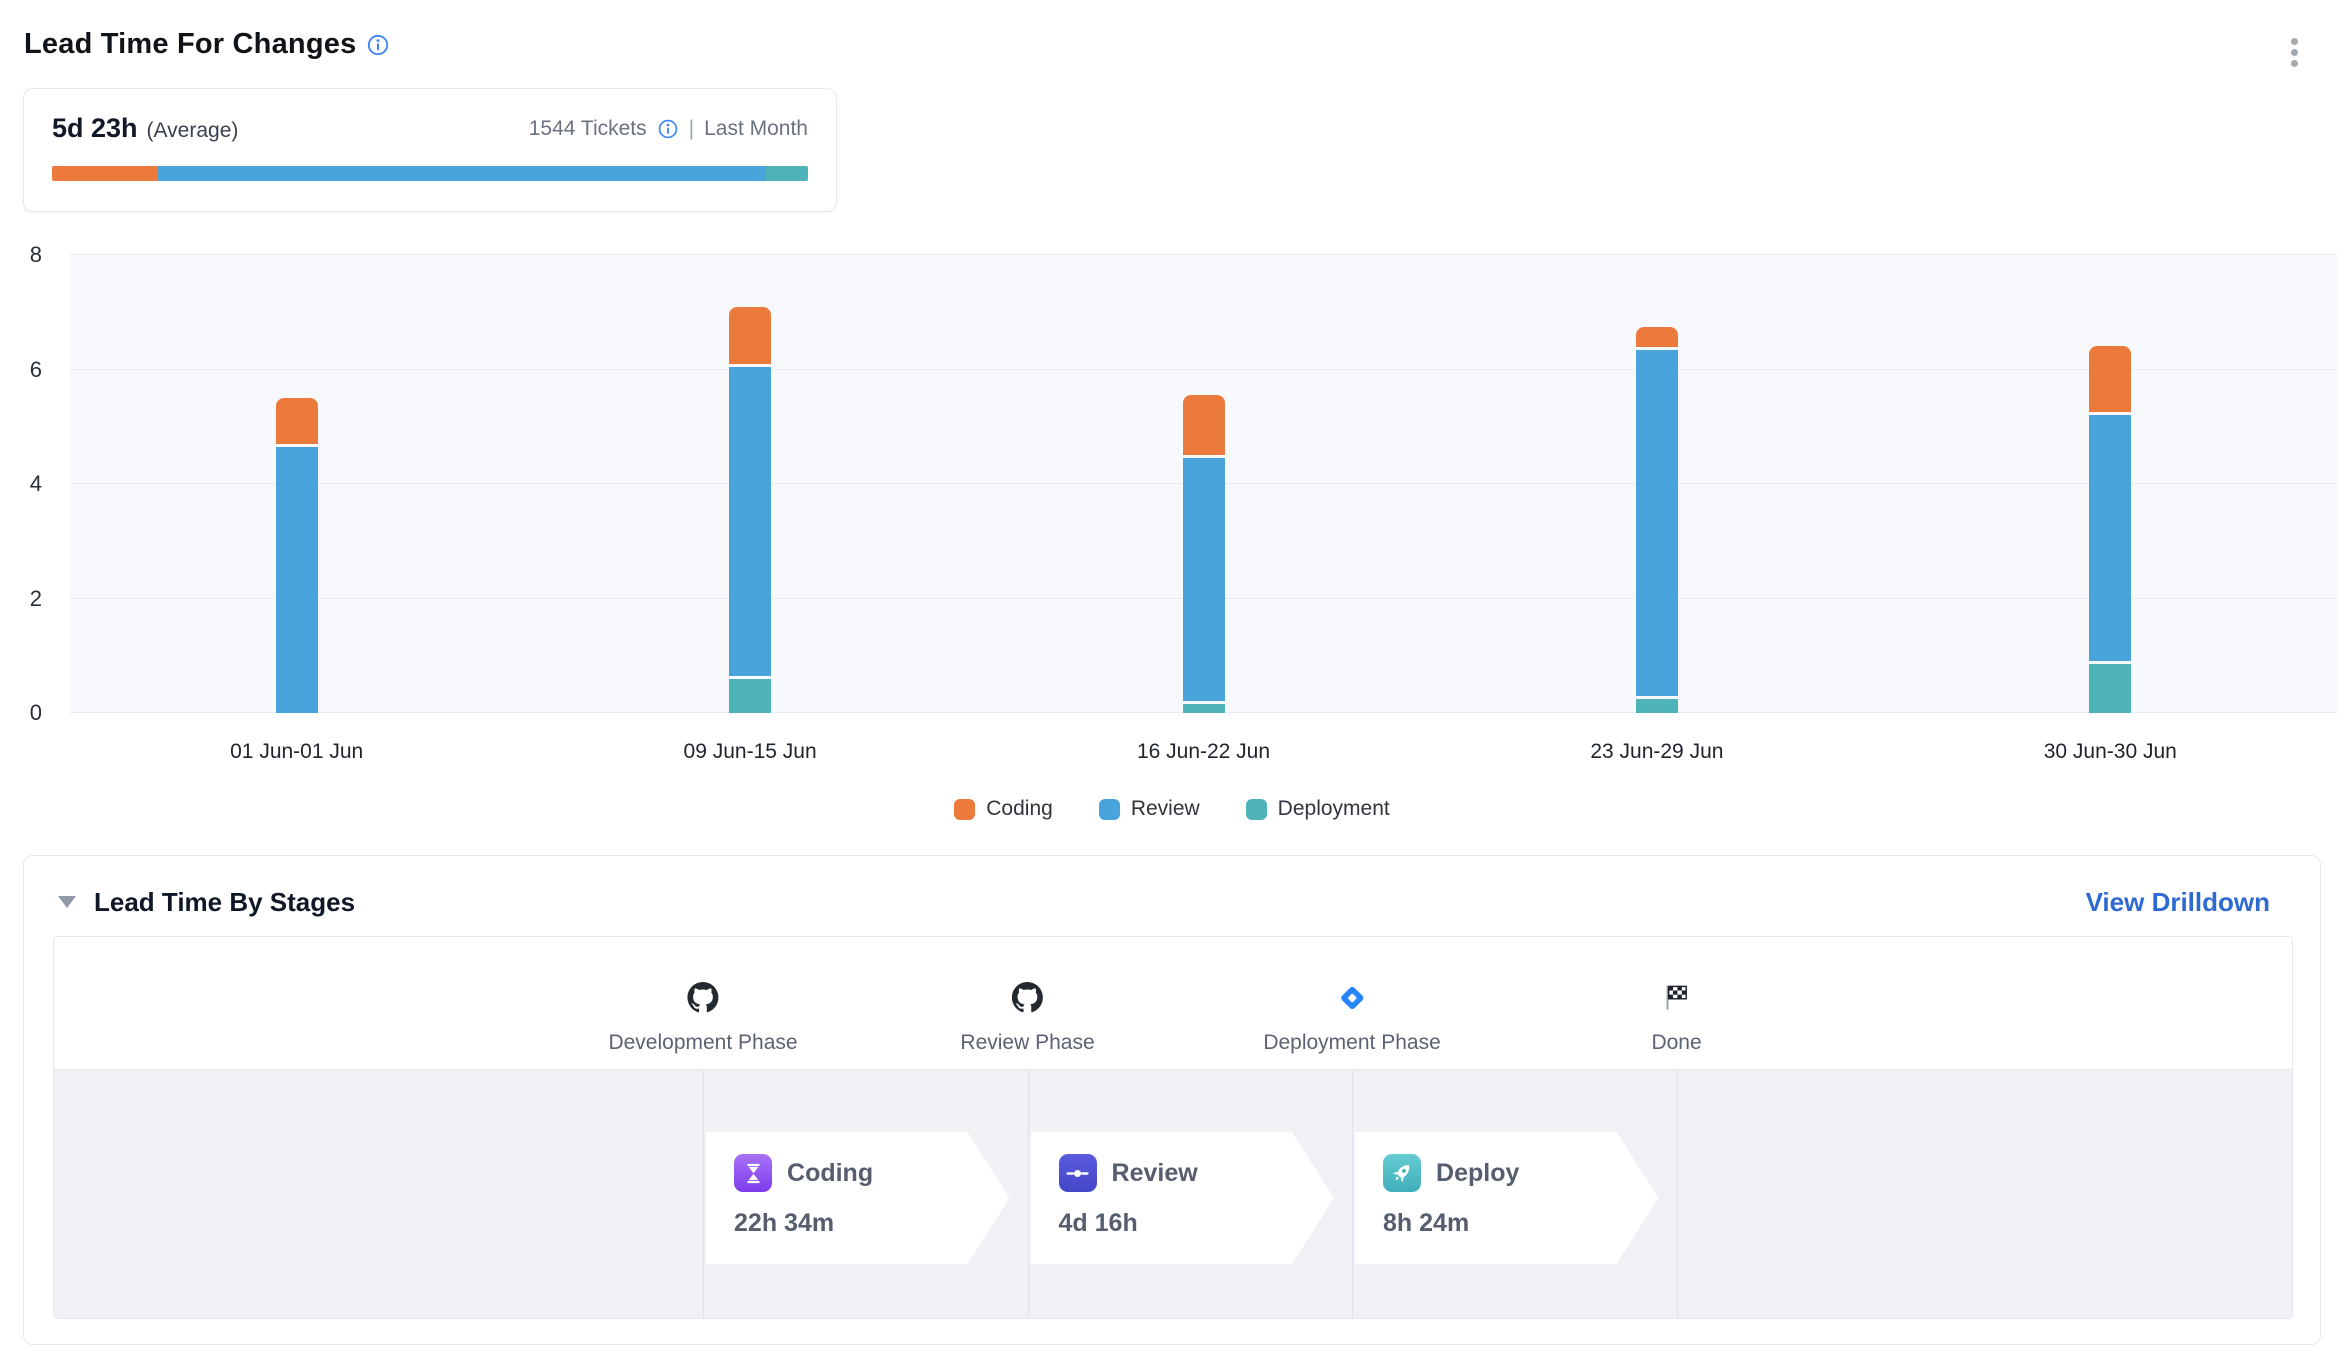  Describe the element at coordinates (668, 129) in the screenshot. I see `tickets-info-icon` at that location.